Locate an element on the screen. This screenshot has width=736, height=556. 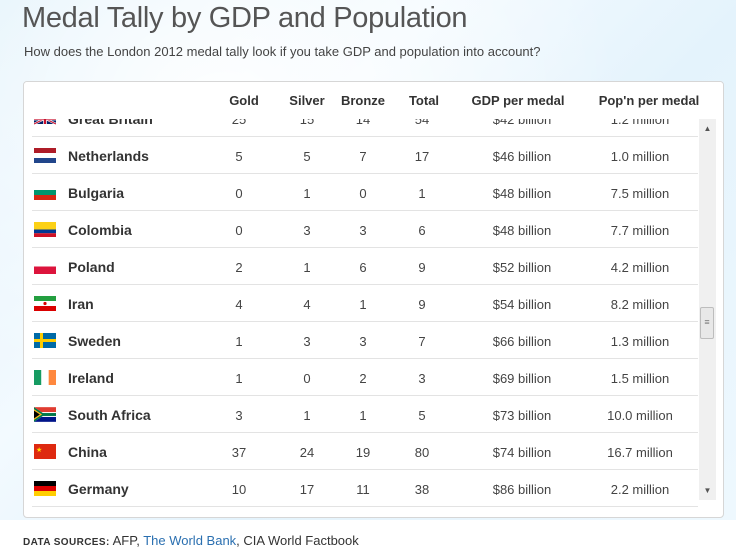
bronze-count: 19 is located at coordinates (363, 452).